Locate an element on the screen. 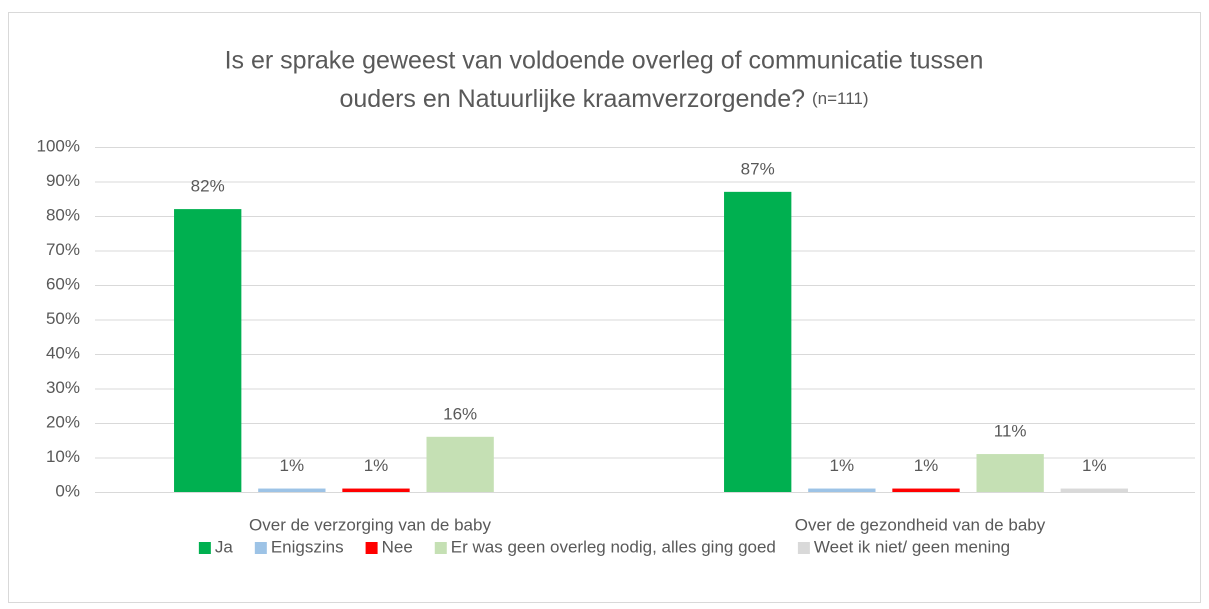 This screenshot has width=1209, height=609. y-tick-label: 50% is located at coordinates (63, 318).